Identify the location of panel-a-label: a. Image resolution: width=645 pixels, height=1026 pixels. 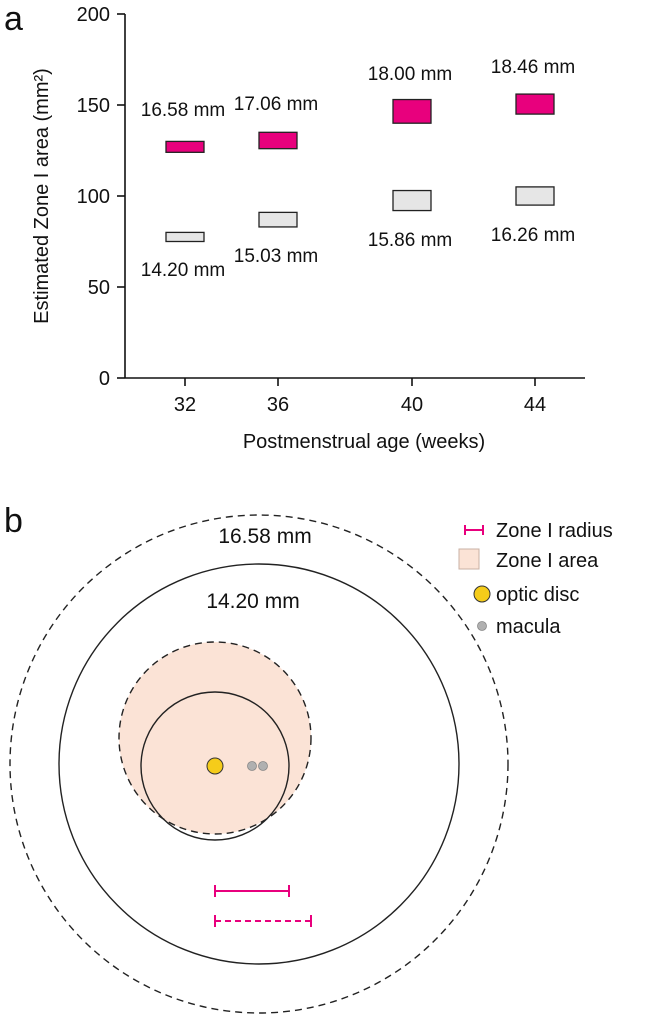
(13, 19).